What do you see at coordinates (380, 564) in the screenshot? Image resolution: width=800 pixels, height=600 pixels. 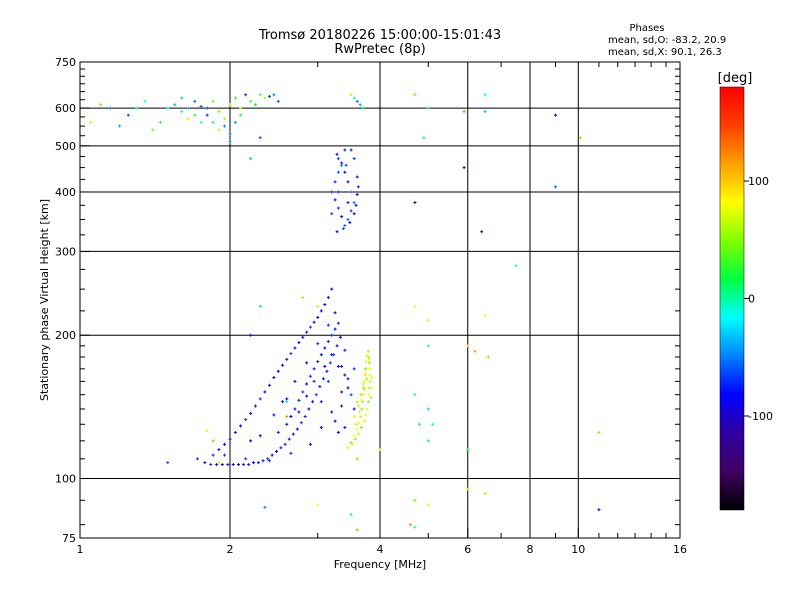 I see `x-axis-label: Frequency [MHz]` at bounding box center [380, 564].